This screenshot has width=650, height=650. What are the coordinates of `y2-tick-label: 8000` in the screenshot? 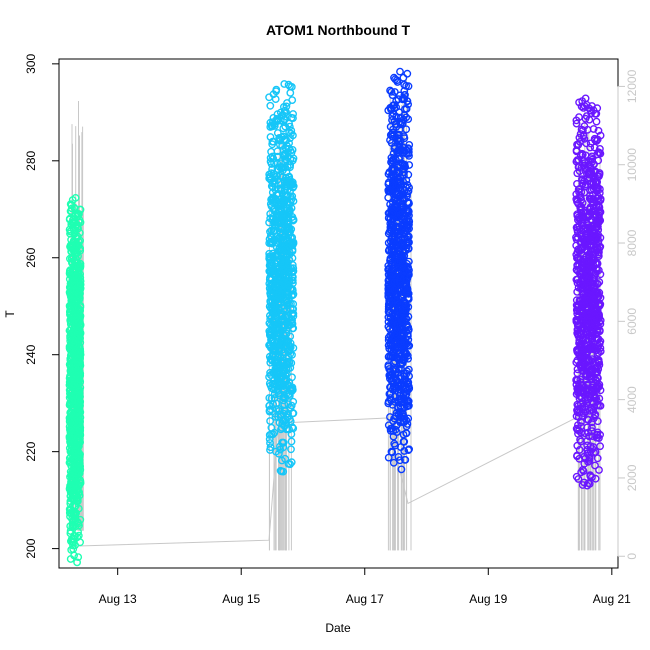 It's located at (632, 242).